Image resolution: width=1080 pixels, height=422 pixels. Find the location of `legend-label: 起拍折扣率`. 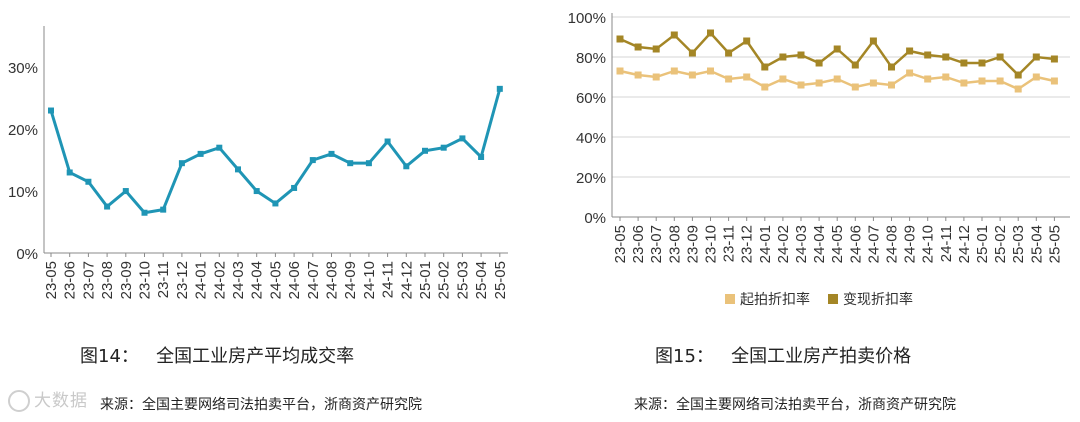

legend-label: 起拍折扣率 is located at coordinates (775, 299).